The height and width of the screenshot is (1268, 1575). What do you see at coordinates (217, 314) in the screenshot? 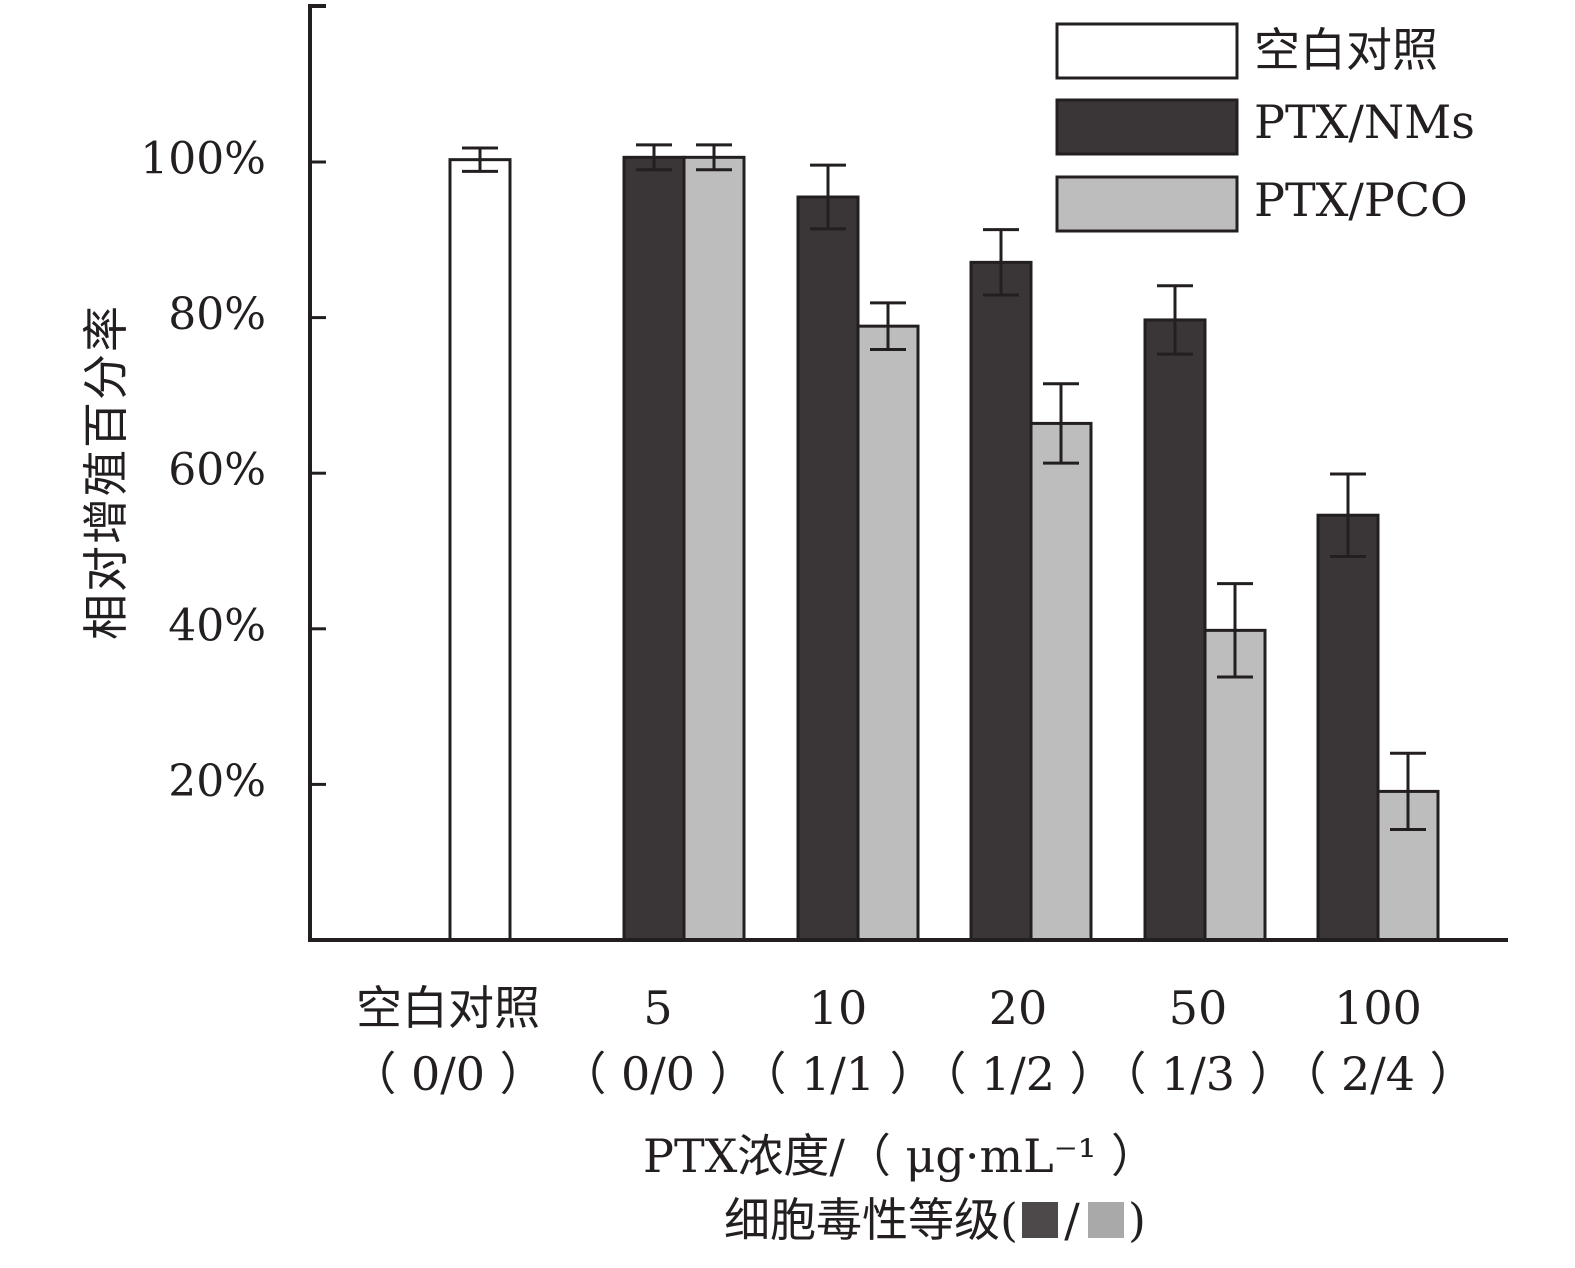
I see `y-tick-label: 80%` at bounding box center [217, 314].